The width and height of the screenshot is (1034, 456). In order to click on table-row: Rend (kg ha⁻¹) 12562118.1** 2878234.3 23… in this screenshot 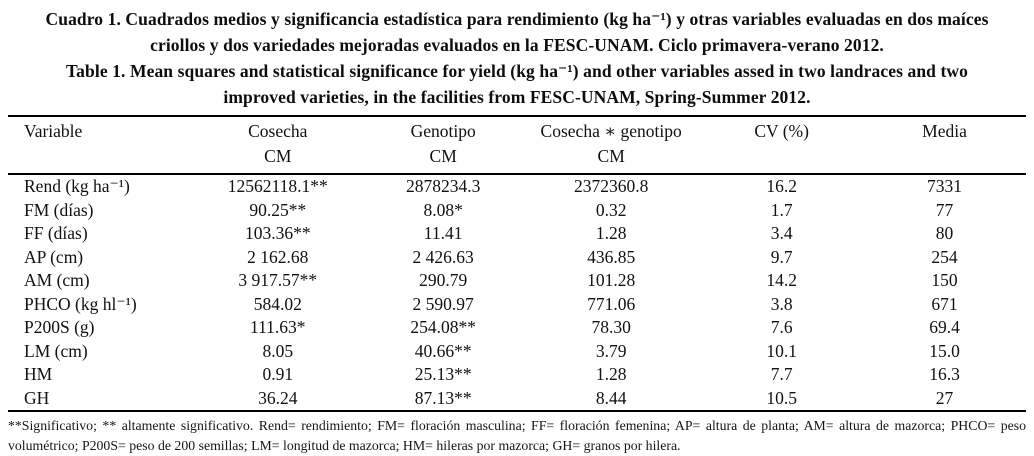, I will do `click(517, 186)`.